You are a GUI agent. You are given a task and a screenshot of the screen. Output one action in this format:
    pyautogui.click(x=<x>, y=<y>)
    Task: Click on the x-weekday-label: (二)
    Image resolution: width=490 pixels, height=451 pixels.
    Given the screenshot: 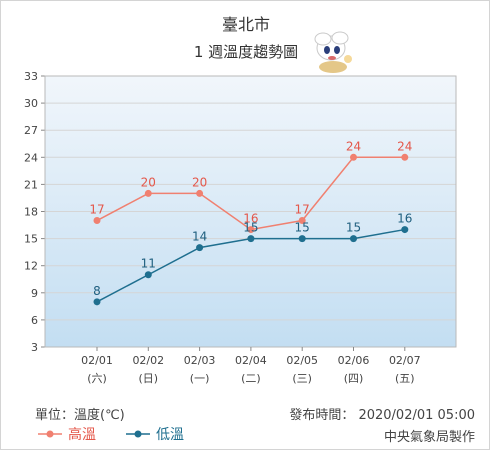 What is the action you would take?
    pyautogui.click(x=251, y=378)
    